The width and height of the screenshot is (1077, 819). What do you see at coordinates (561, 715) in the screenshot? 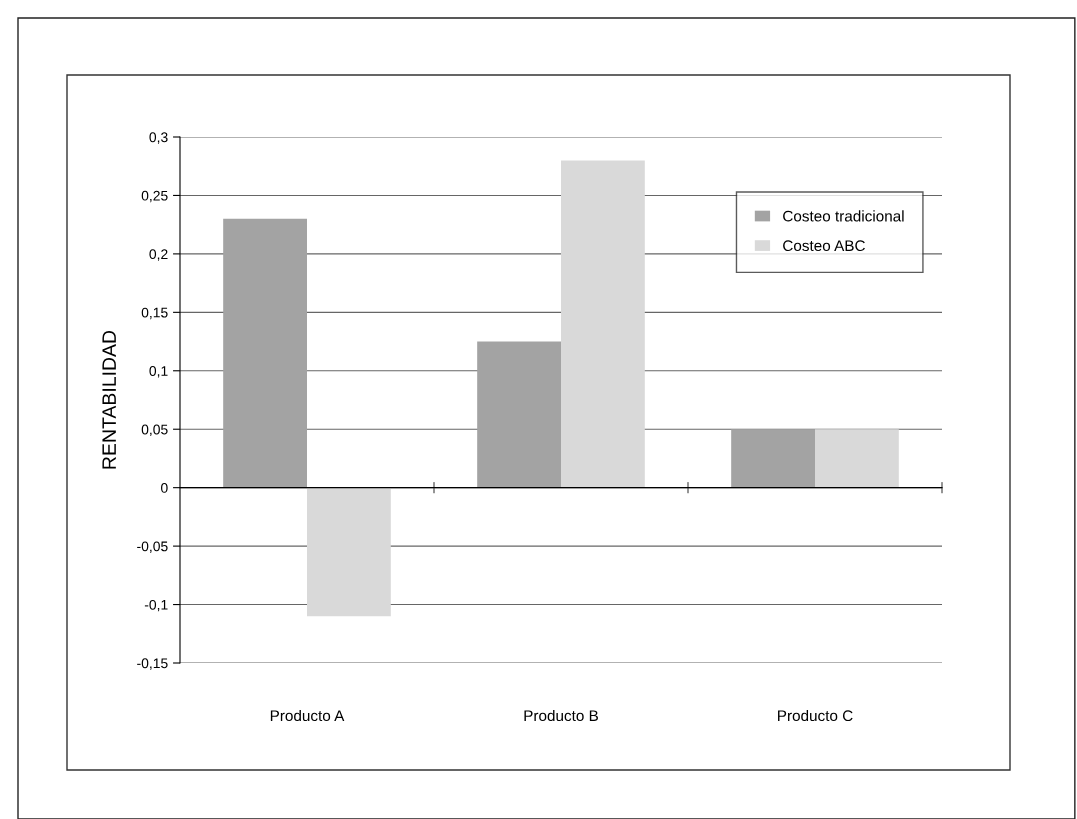
I see `x-tick-label: Producto B` at bounding box center [561, 715].